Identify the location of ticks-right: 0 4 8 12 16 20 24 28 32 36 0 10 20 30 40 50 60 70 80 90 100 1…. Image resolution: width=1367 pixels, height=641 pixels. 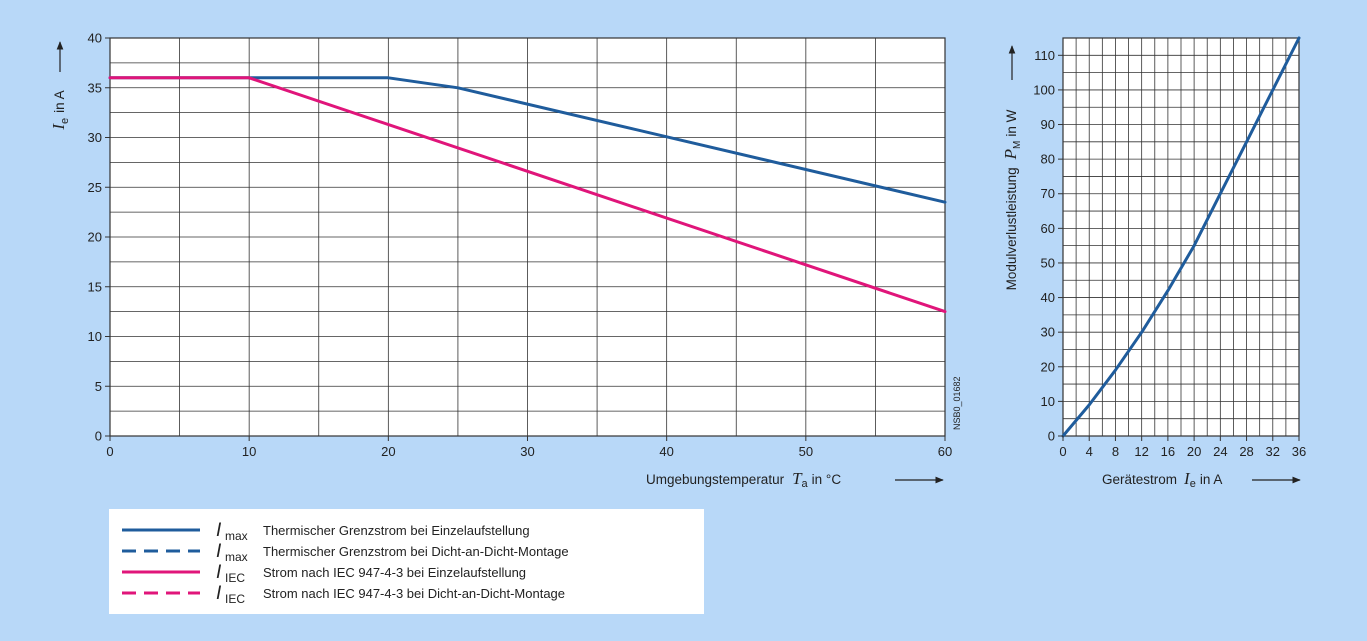
(1169, 253).